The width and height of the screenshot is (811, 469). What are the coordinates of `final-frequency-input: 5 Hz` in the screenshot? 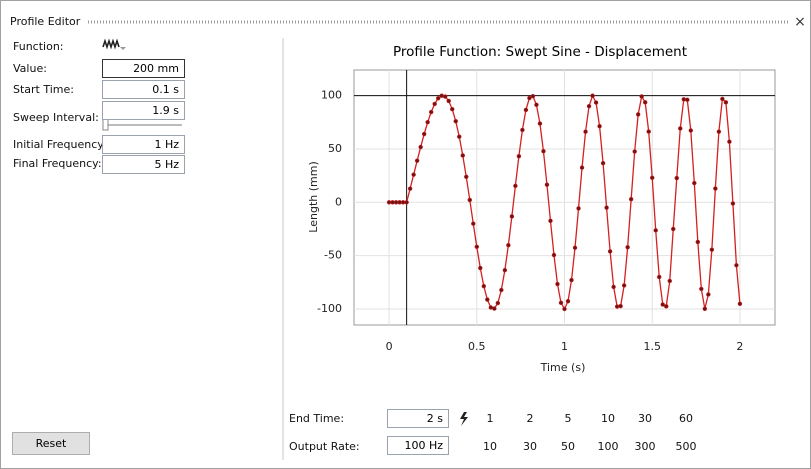 It's located at (143, 164).